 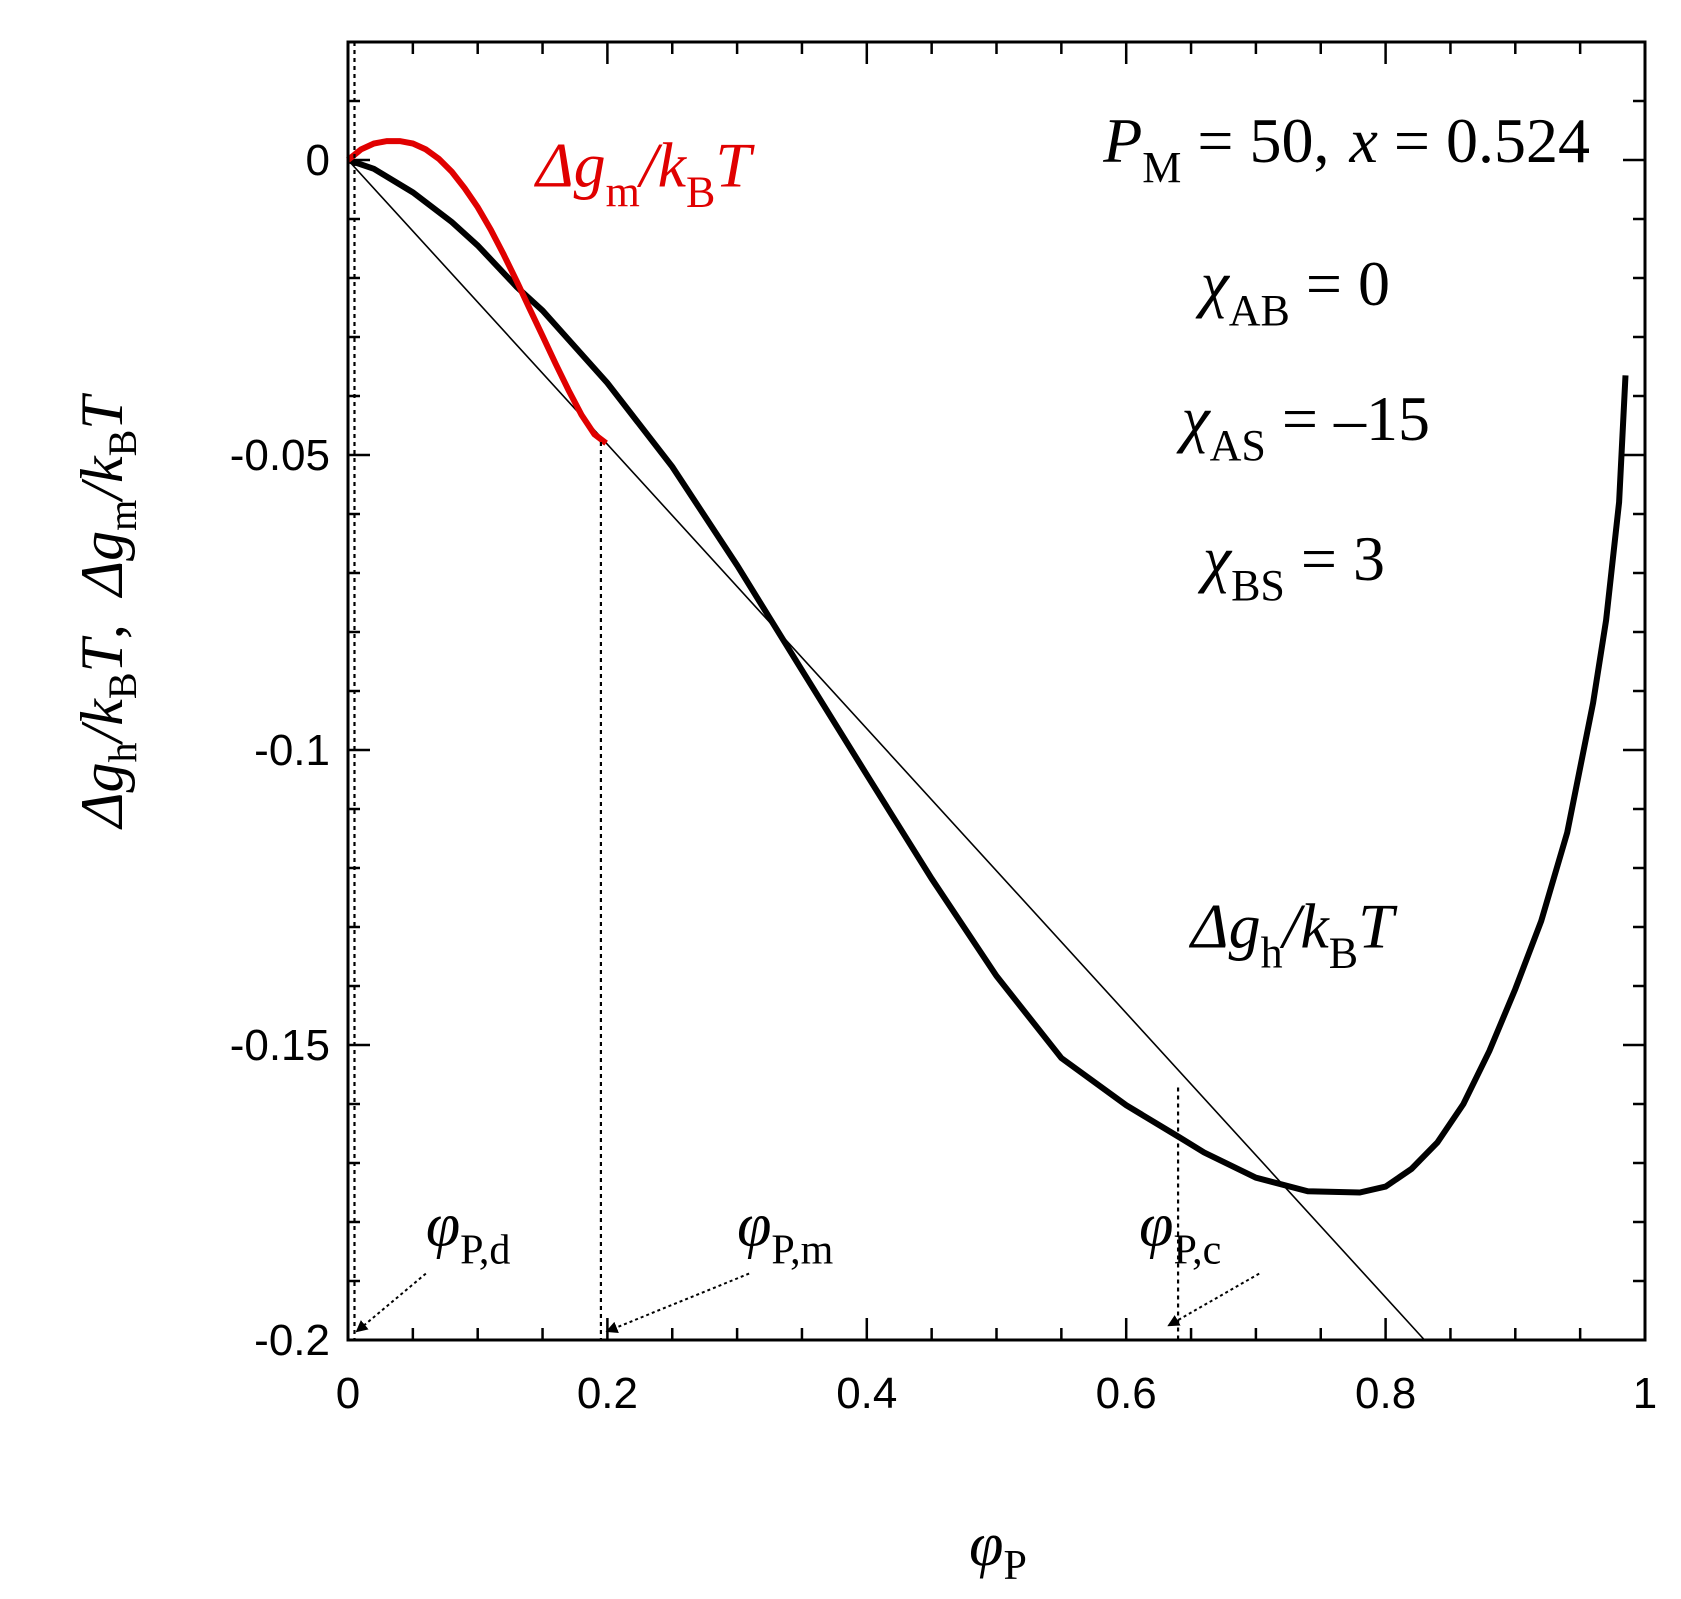 What do you see at coordinates (348, 1393) in the screenshot?
I see `x-tick-label: 0` at bounding box center [348, 1393].